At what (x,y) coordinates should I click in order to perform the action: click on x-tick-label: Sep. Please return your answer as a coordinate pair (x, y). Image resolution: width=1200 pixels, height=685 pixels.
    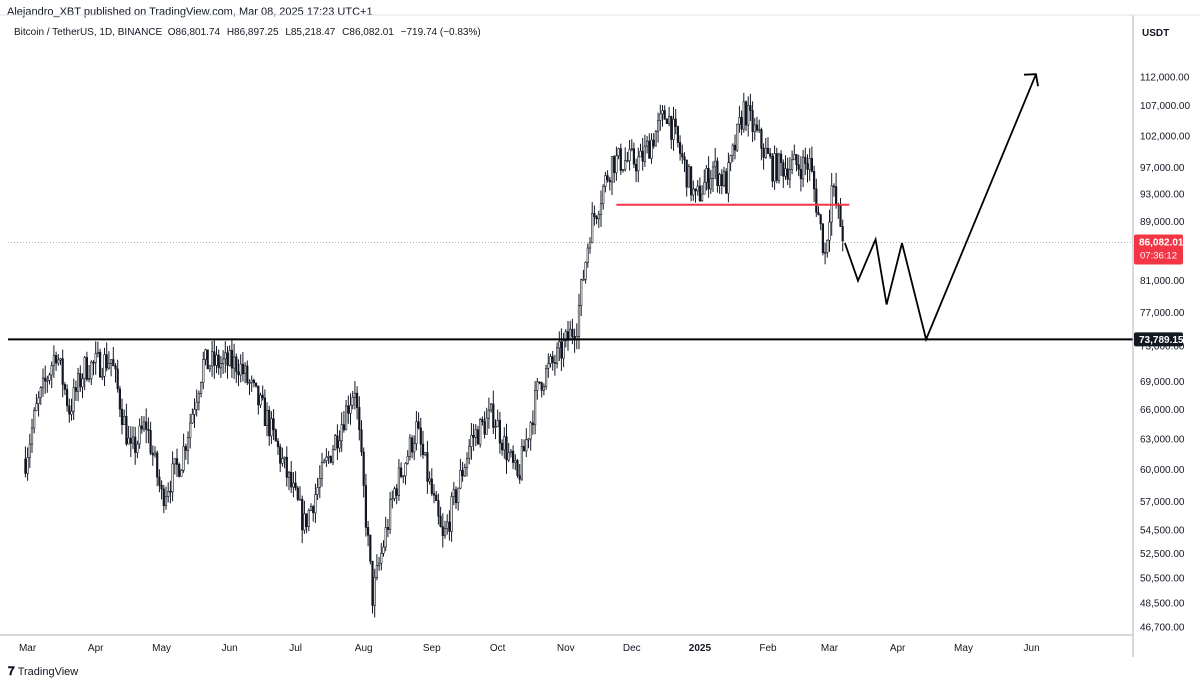
    Looking at the image, I should click on (432, 648).